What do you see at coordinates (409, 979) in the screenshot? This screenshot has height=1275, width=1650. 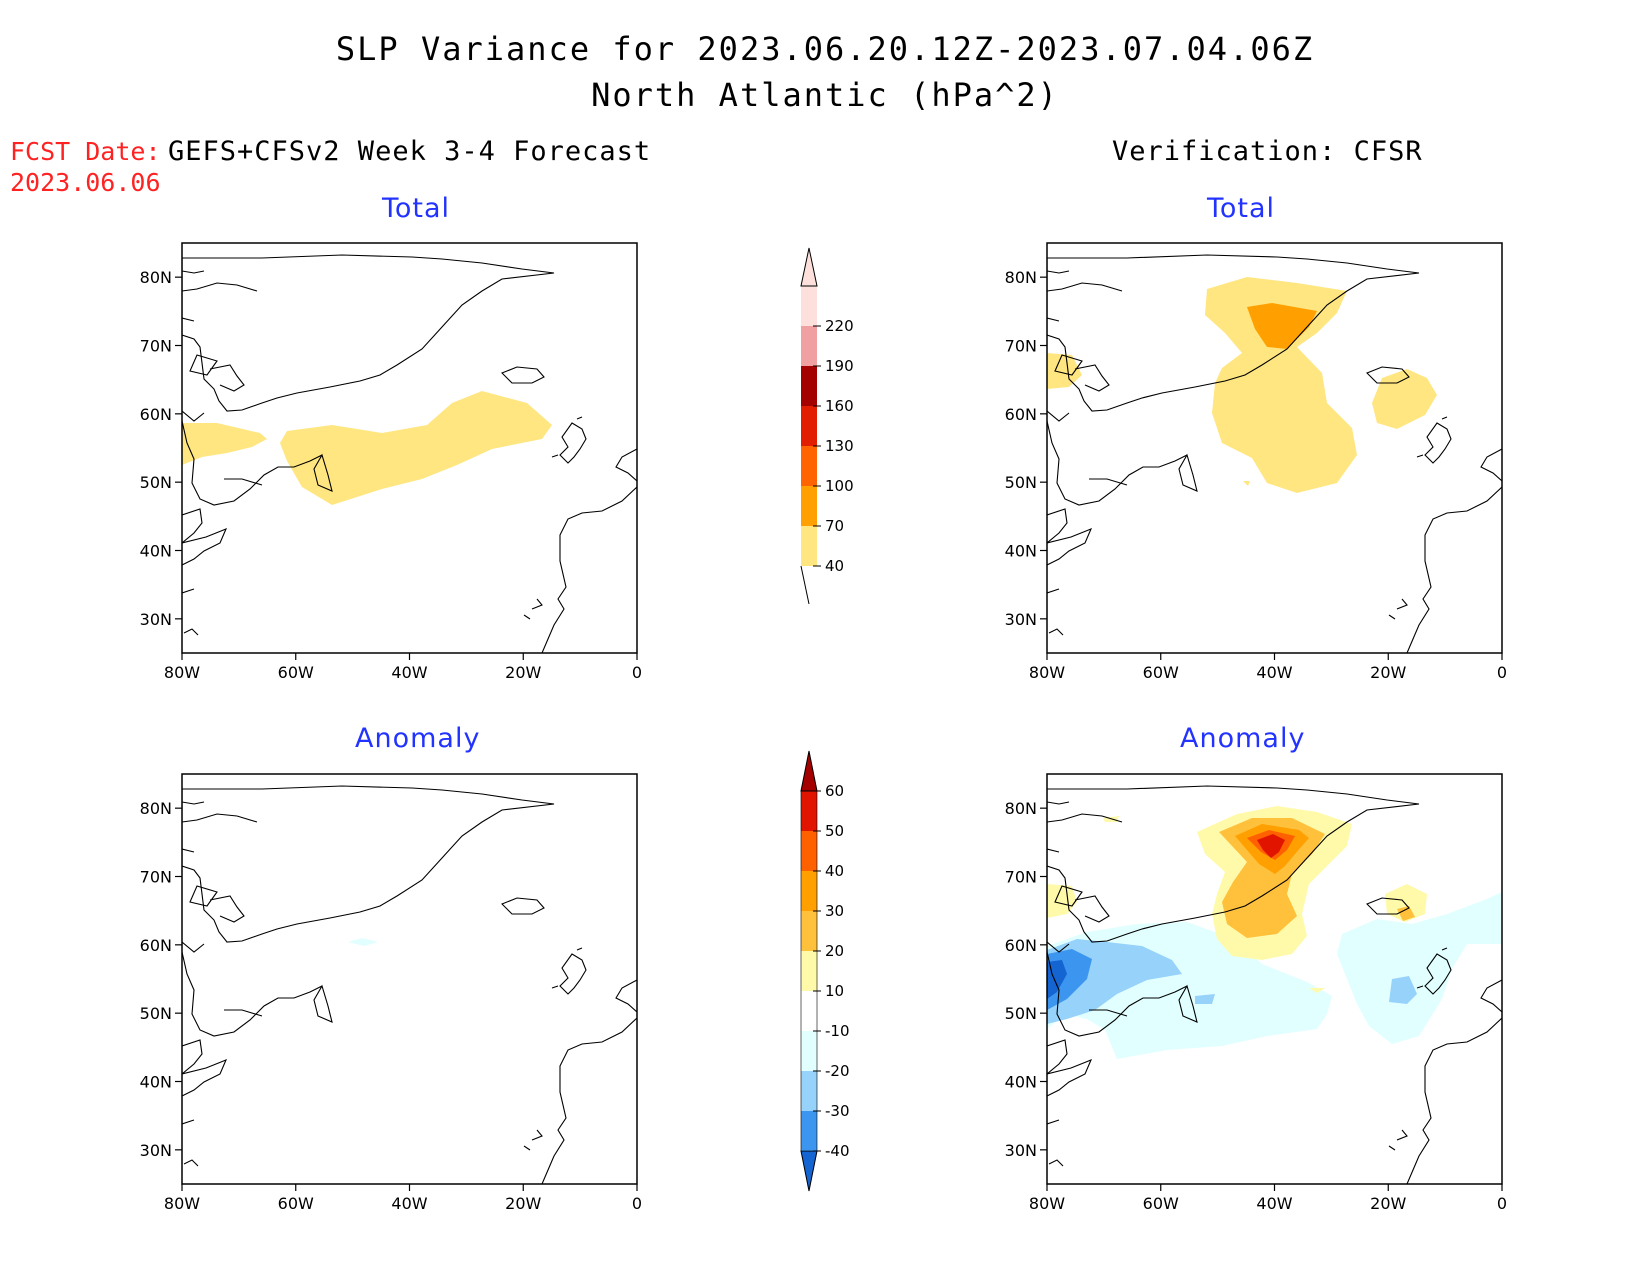 I see `forecast-anomaly-map` at bounding box center [409, 979].